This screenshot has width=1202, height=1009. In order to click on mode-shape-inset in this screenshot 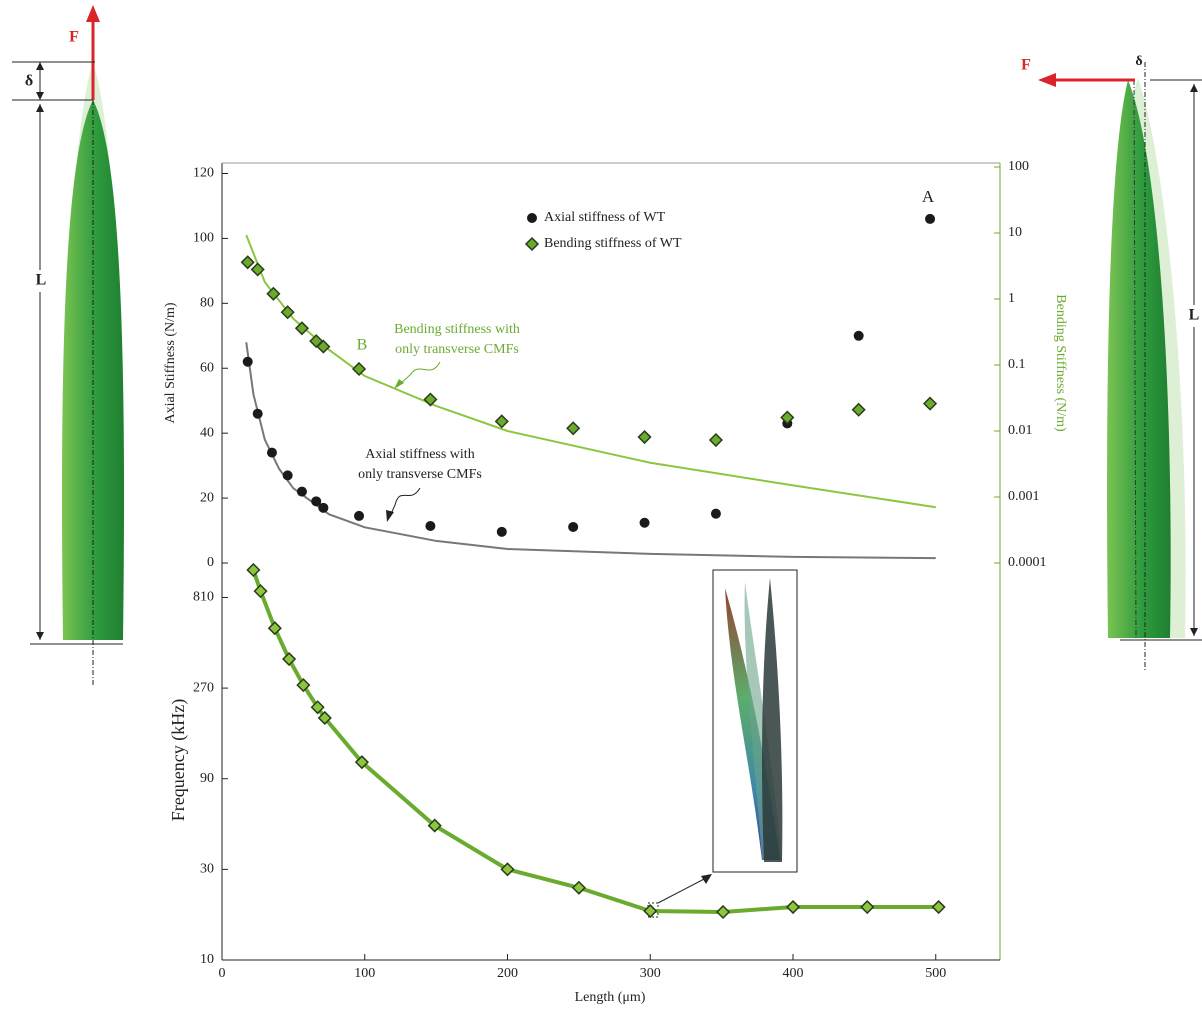, I will do `click(722, 743)`.